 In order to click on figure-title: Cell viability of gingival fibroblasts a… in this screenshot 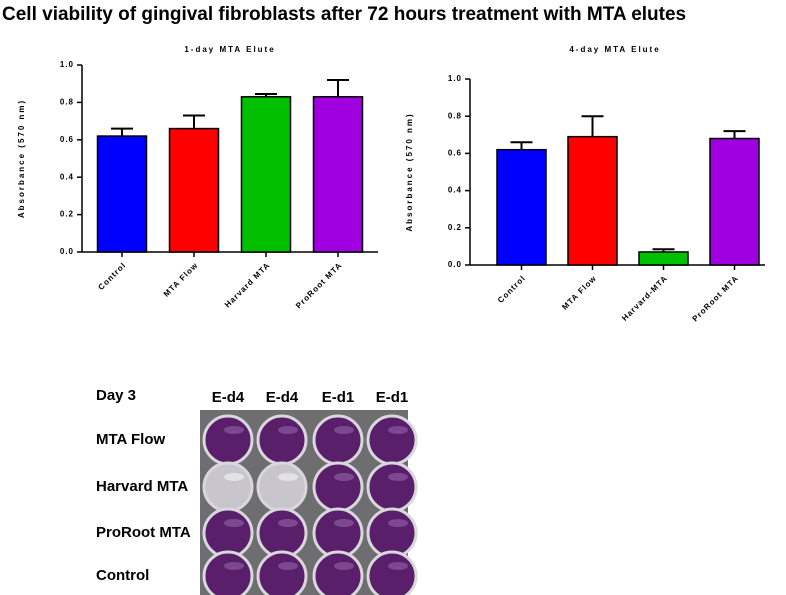, I will do `click(344, 14)`.